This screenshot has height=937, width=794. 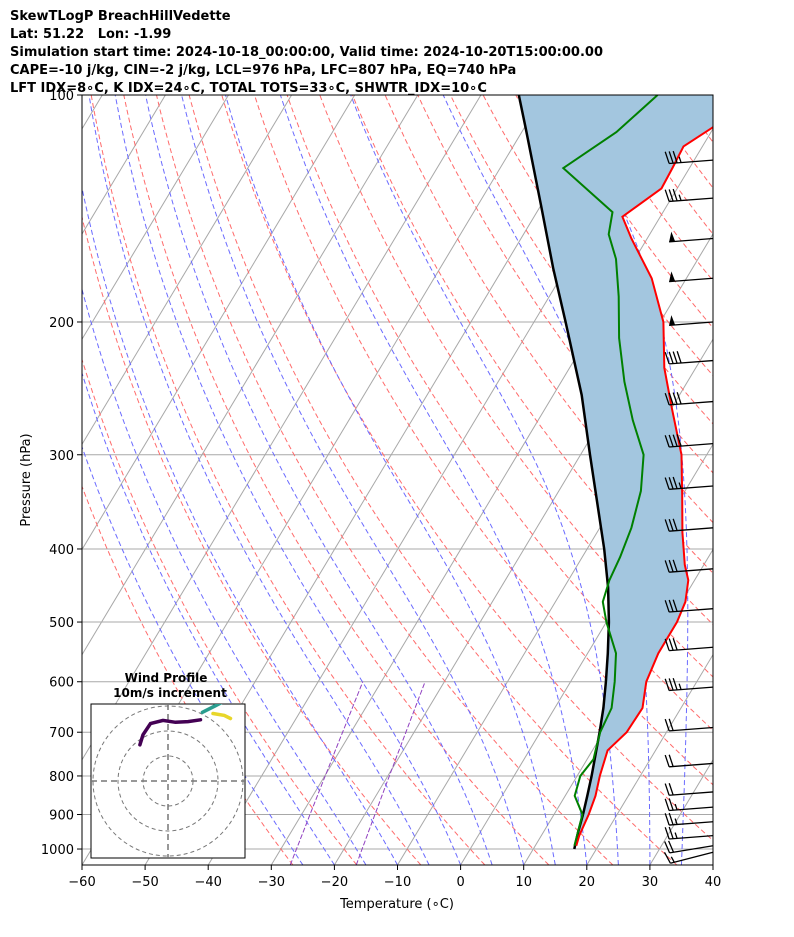 I want to click on x-tick-label: −50, so click(x=144, y=882).